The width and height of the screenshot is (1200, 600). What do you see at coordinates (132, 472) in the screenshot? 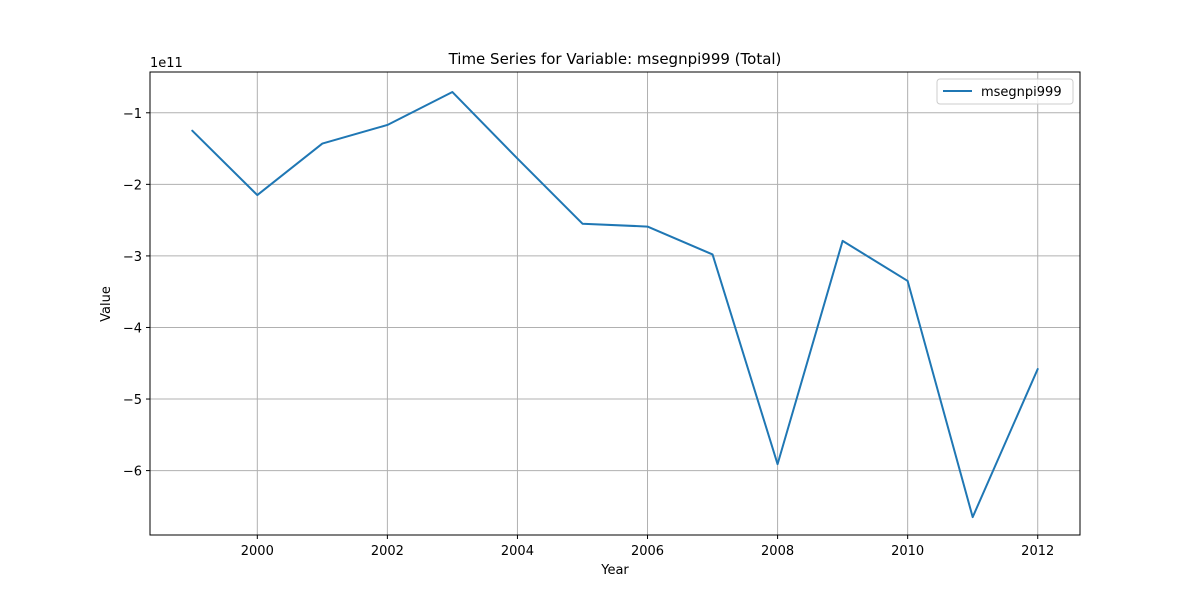
I see `y-tick-label--6: −6` at bounding box center [132, 472].